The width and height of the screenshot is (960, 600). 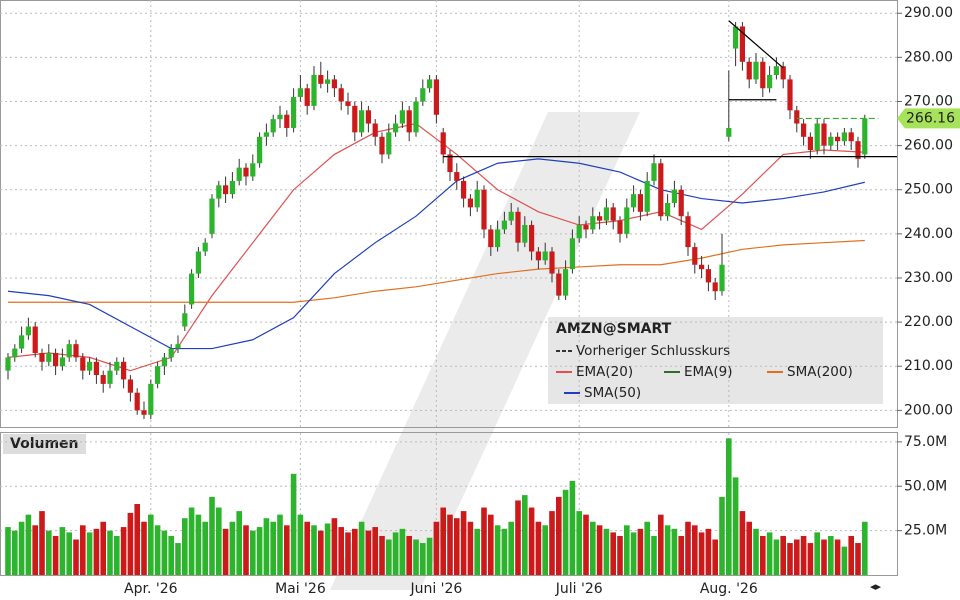 What do you see at coordinates (715, 360) in the screenshot?
I see `legend` at bounding box center [715, 360].